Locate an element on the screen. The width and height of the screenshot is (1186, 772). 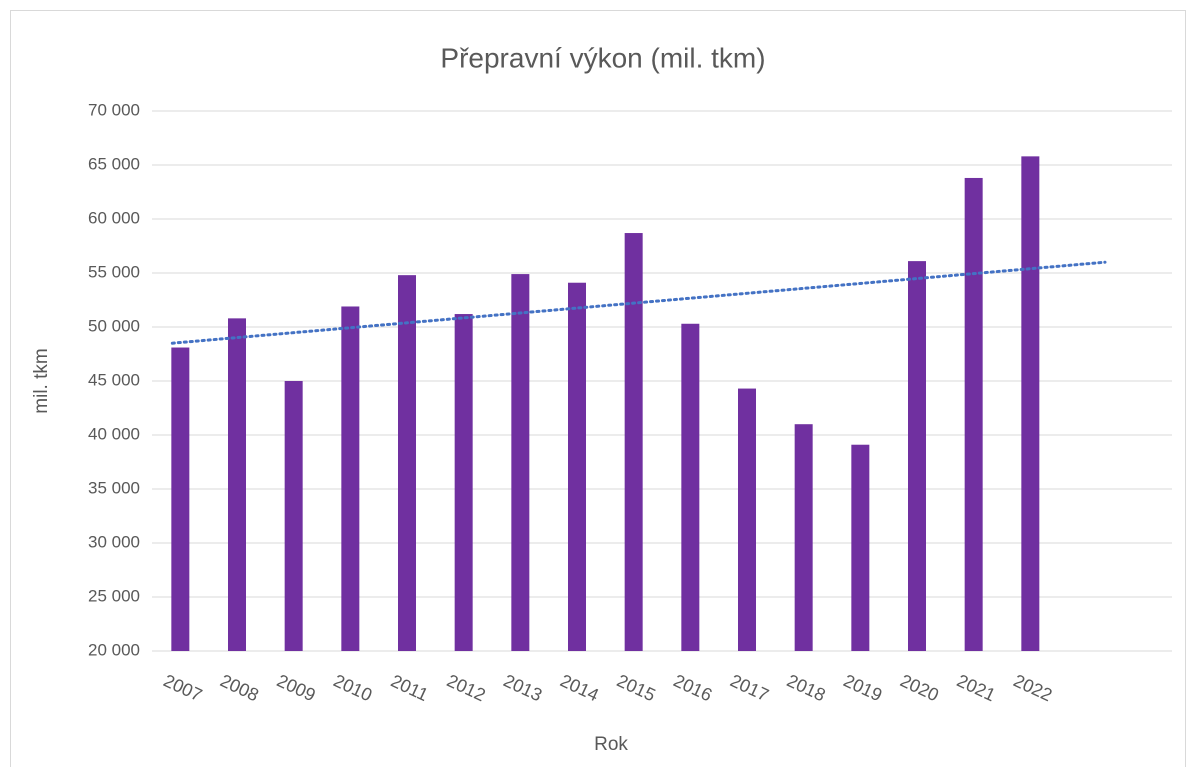
y-tick-label: 35 000 is located at coordinates (114, 487).